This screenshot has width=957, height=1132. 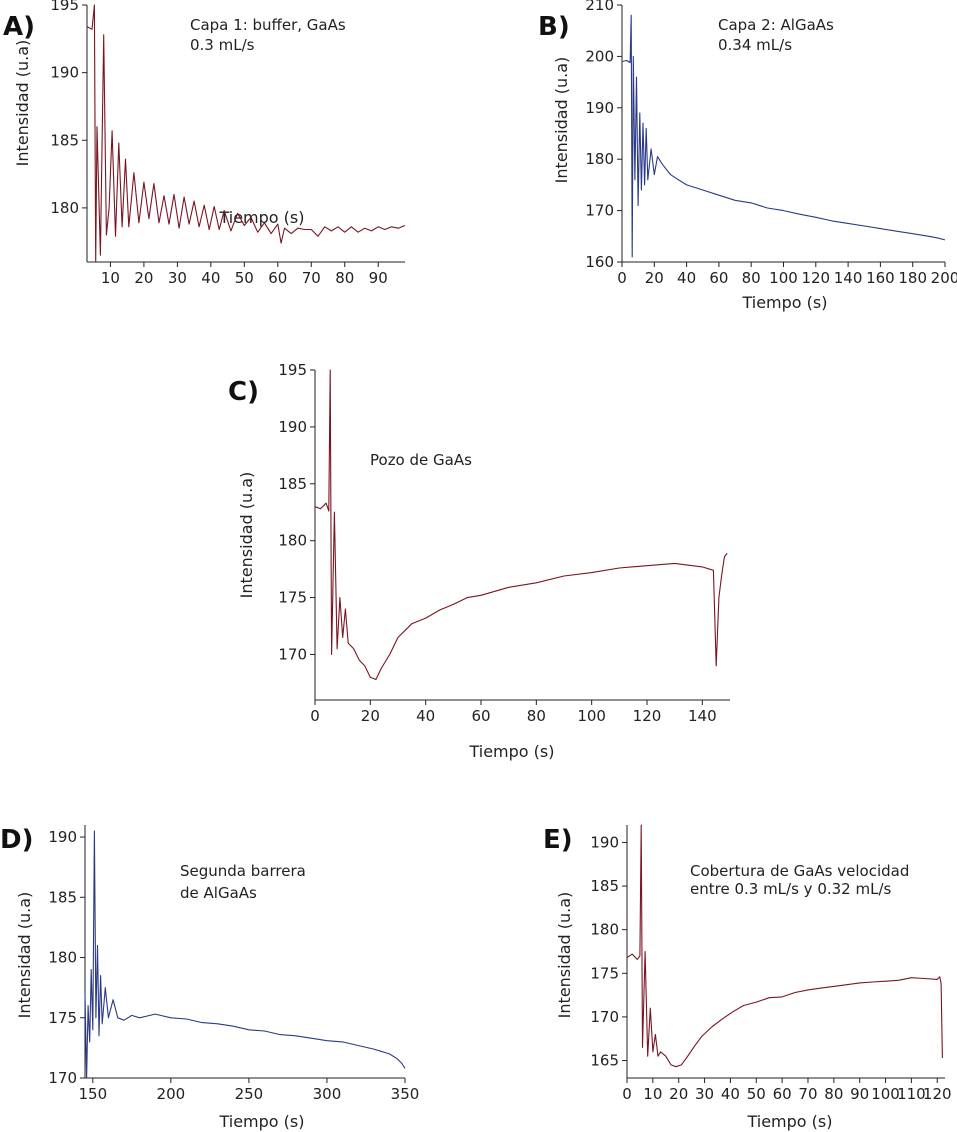 I want to click on x-tick-label: 180, so click(x=912, y=278).